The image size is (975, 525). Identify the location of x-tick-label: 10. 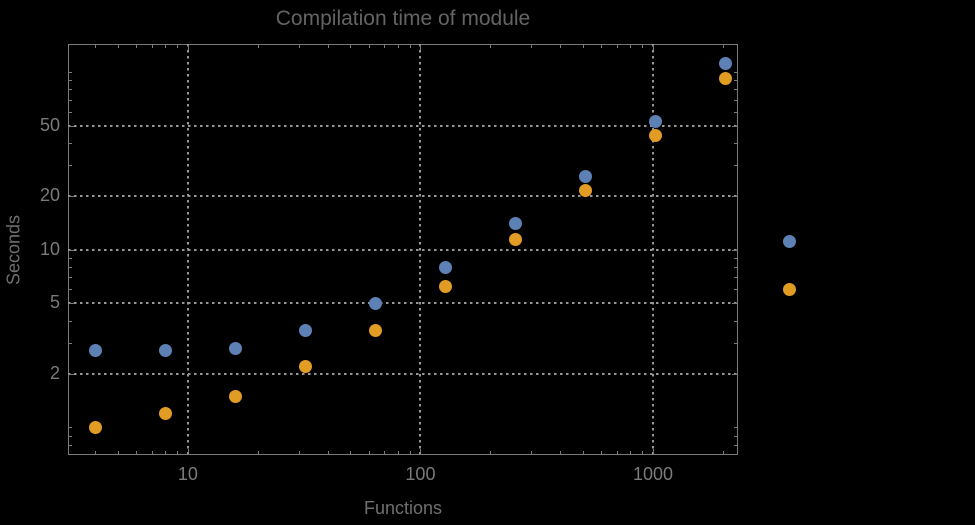
(187, 474).